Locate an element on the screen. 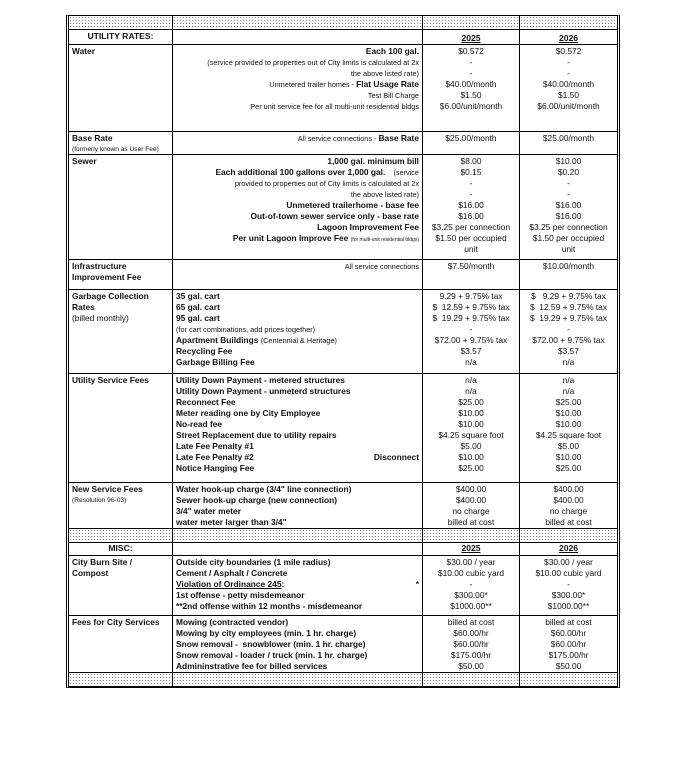 The width and height of the screenshot is (693, 758). fee-description: Late Fee Penalty #1 is located at coordinates (215, 446).